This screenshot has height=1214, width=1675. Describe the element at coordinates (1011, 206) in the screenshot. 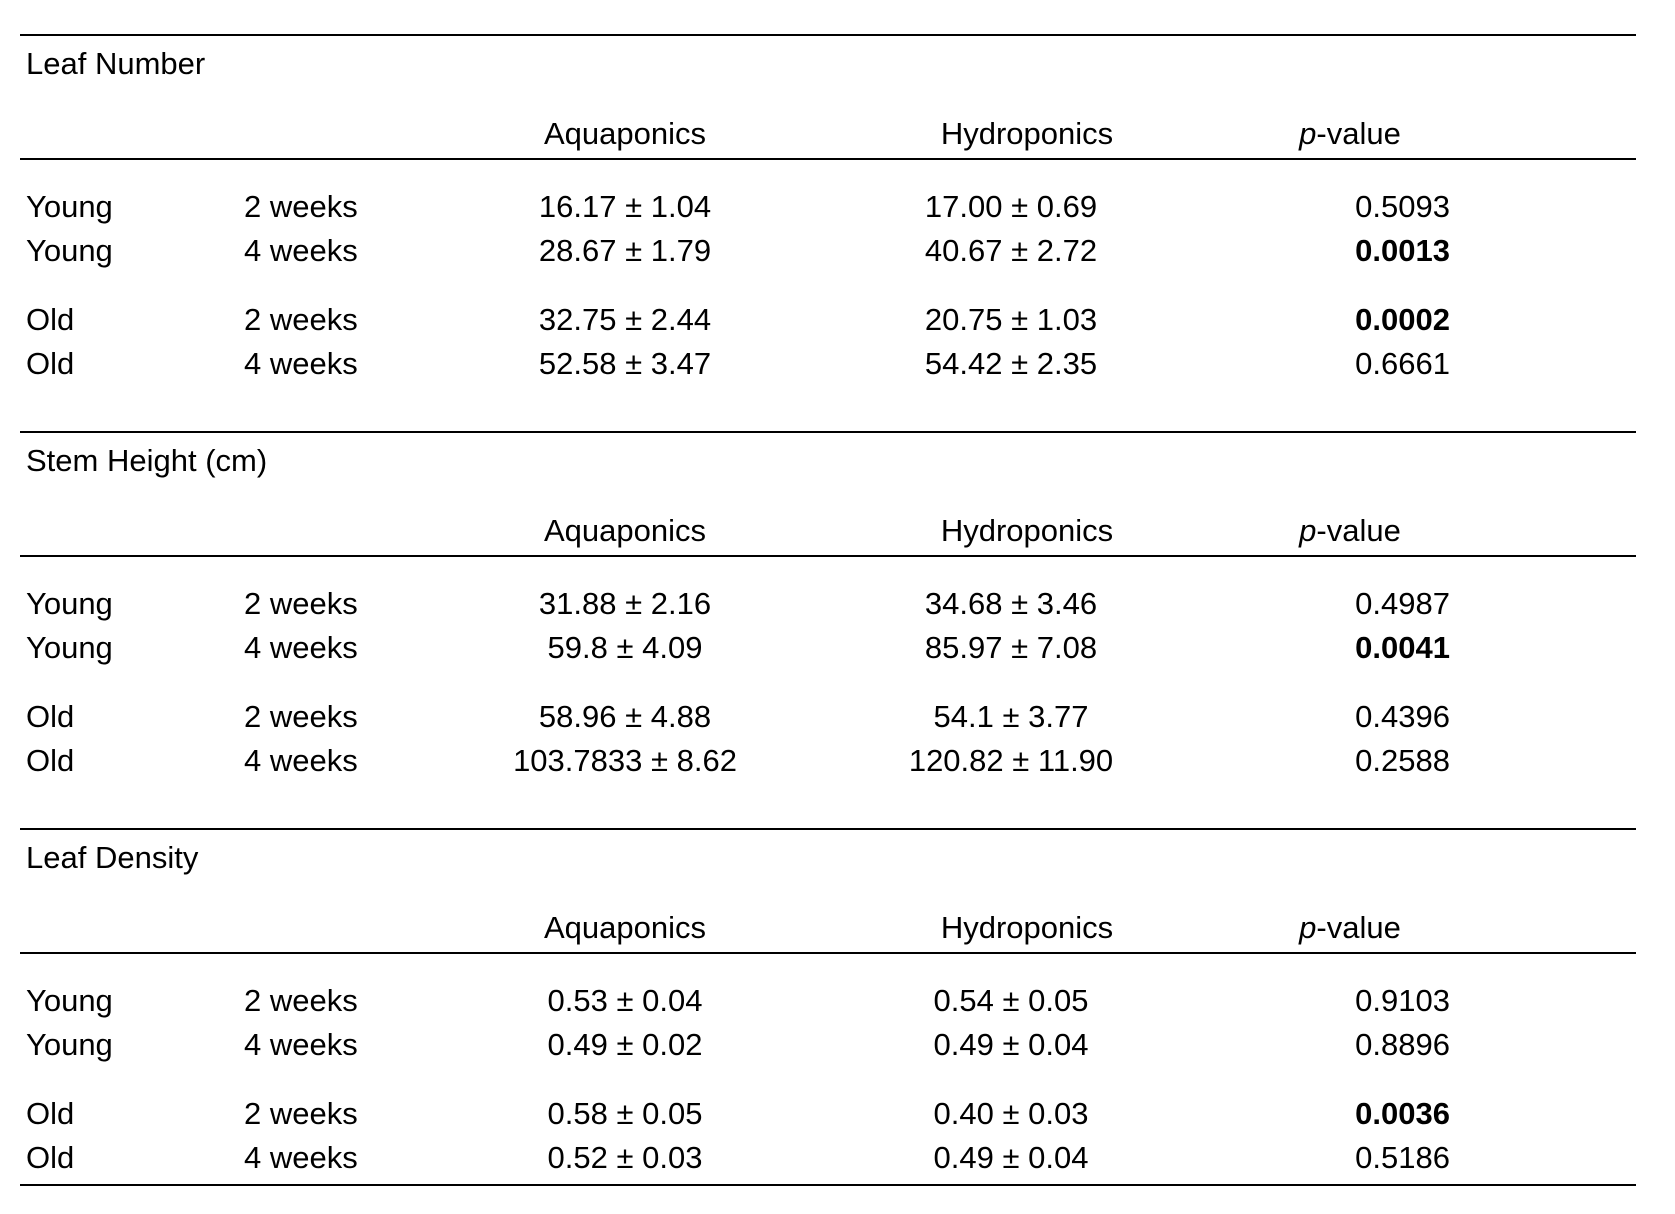

I see `row-hydroponics-value: 17.00 ± 0.69` at that location.